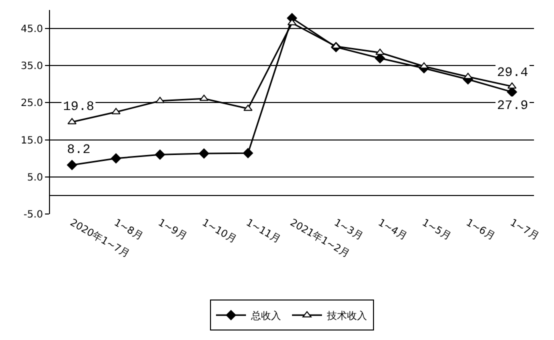 This screenshot has height=340, width=554. Describe the element at coordinates (31, 140) in the screenshot. I see `y-tick-label: 15.0` at that location.